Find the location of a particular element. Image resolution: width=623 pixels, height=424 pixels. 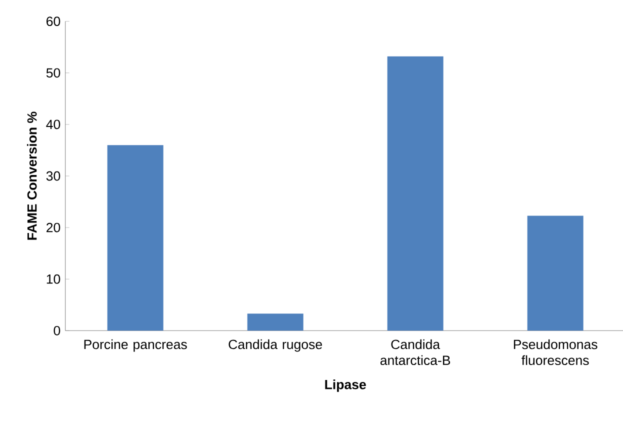

x-axis-title: Lipase is located at coordinates (345, 386).